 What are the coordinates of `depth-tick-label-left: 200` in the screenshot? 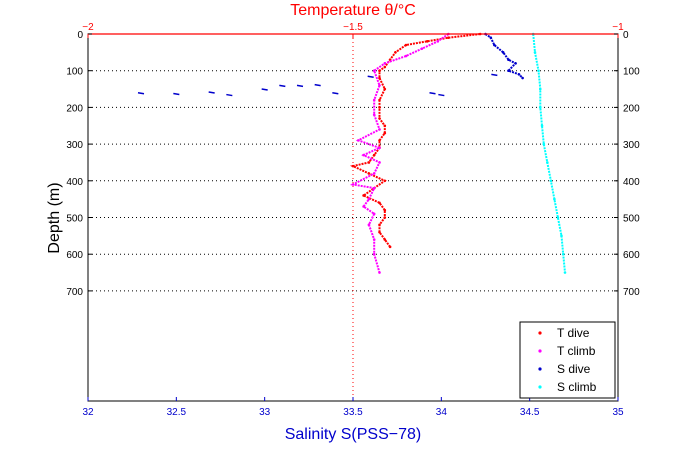 It's located at (74, 108).